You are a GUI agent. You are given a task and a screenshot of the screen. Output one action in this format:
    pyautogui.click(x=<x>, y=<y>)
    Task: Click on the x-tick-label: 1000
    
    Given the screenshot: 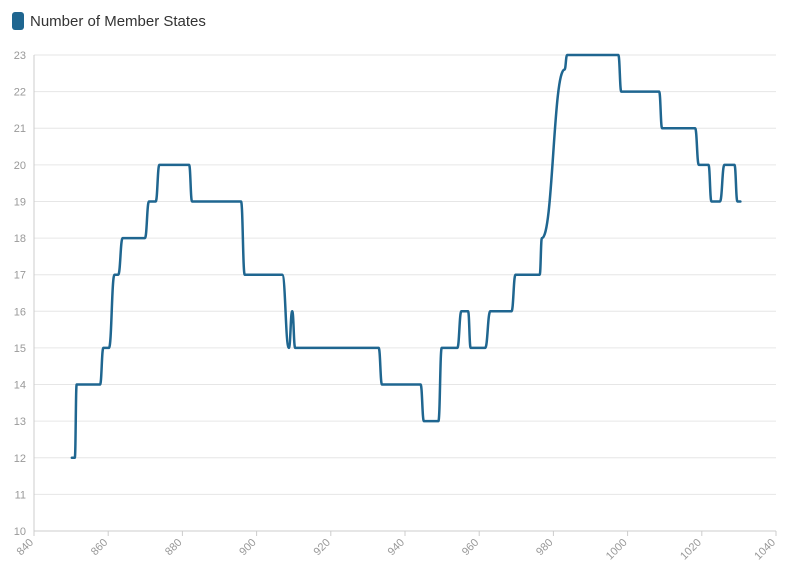 What is the action you would take?
    pyautogui.click(x=617, y=550)
    